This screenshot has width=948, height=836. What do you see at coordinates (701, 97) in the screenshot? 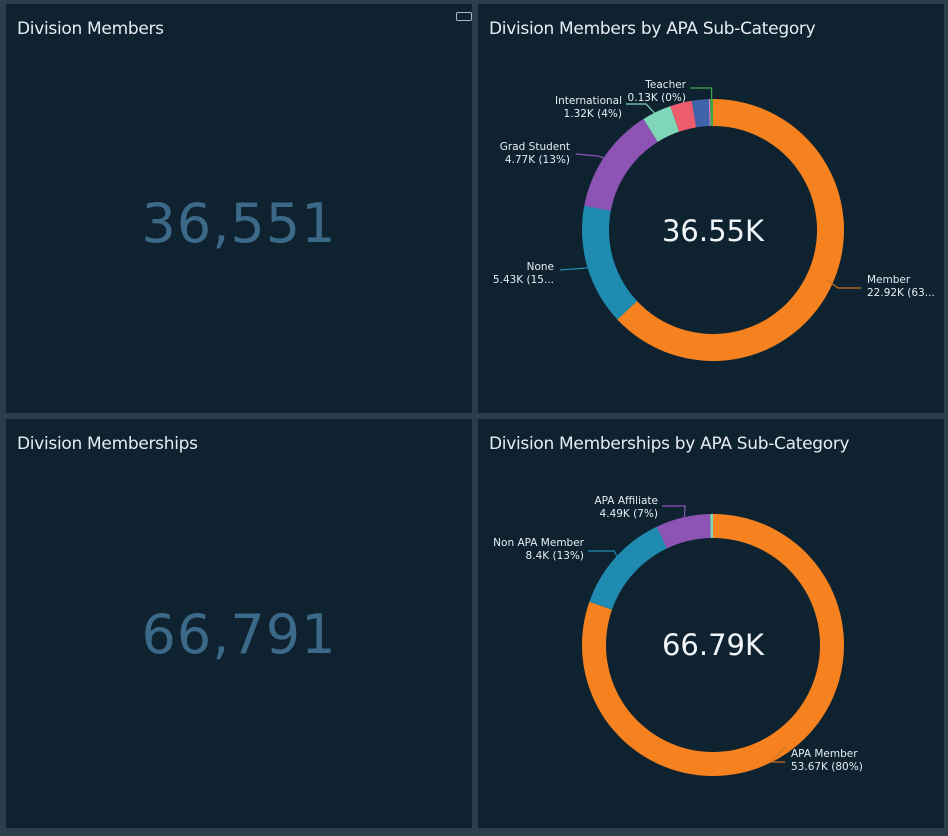
I see `leader-line-teacher` at bounding box center [701, 97].